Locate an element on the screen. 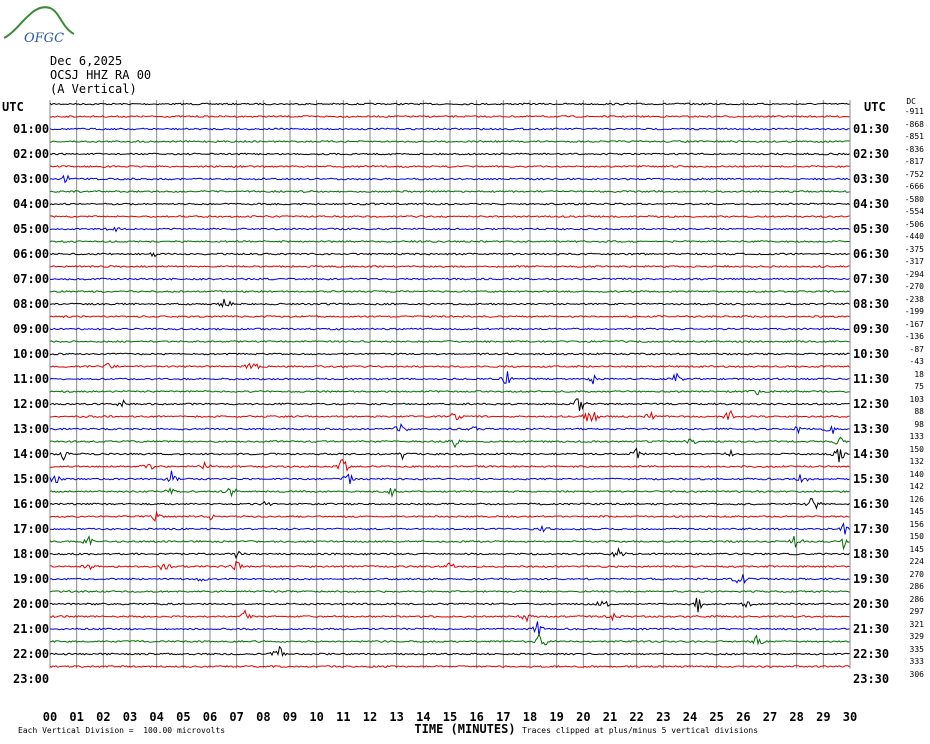  utc-right-label: UTC is located at coordinates (875, 107).